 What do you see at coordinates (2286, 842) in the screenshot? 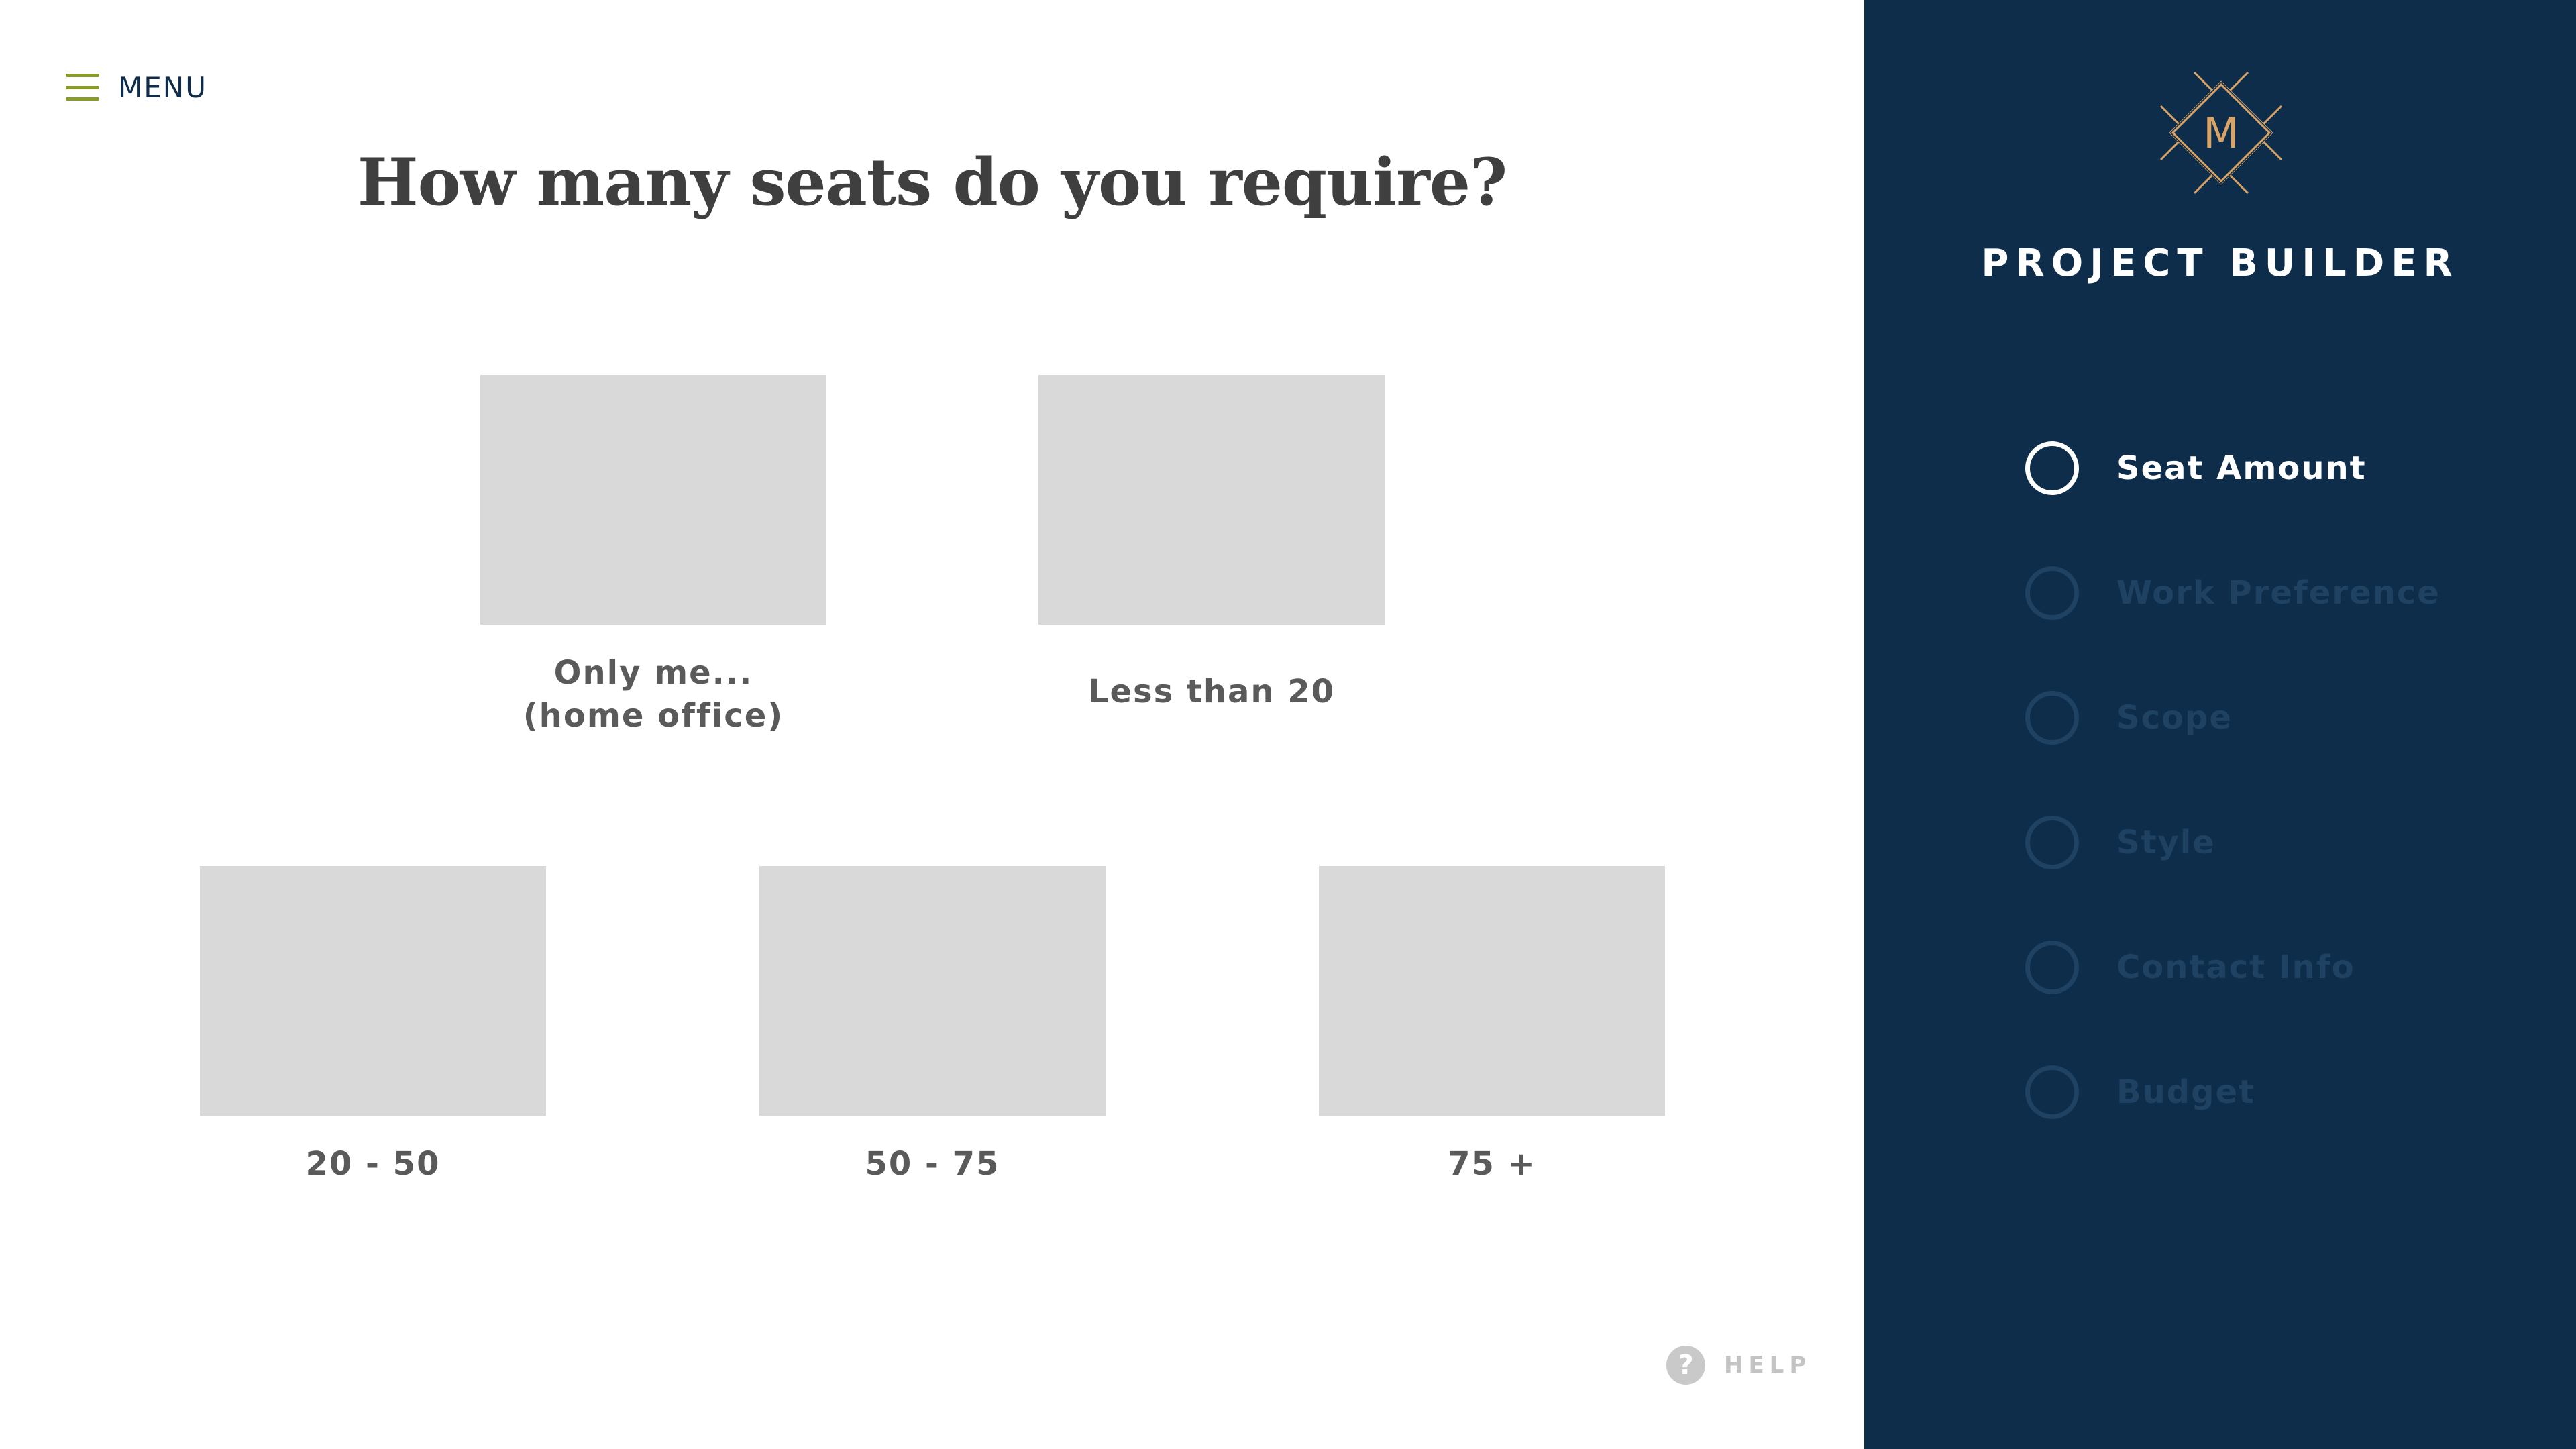
I see `step-style: Style` at bounding box center [2286, 842].